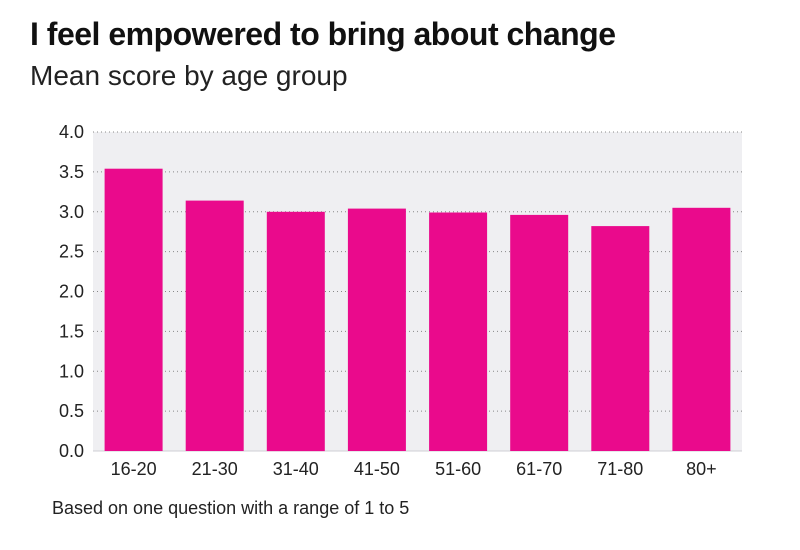 Image resolution: width=800 pixels, height=550 pixels. I want to click on y-tick-label: 3.0, so click(71, 212).